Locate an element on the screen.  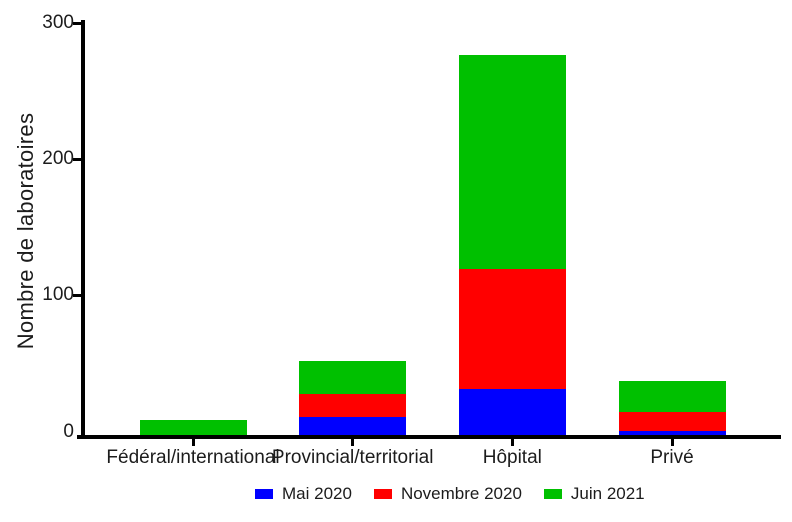
legend: Mai 2020 Novembre 2020 Juin 2021 is located at coordinates (450, 494).